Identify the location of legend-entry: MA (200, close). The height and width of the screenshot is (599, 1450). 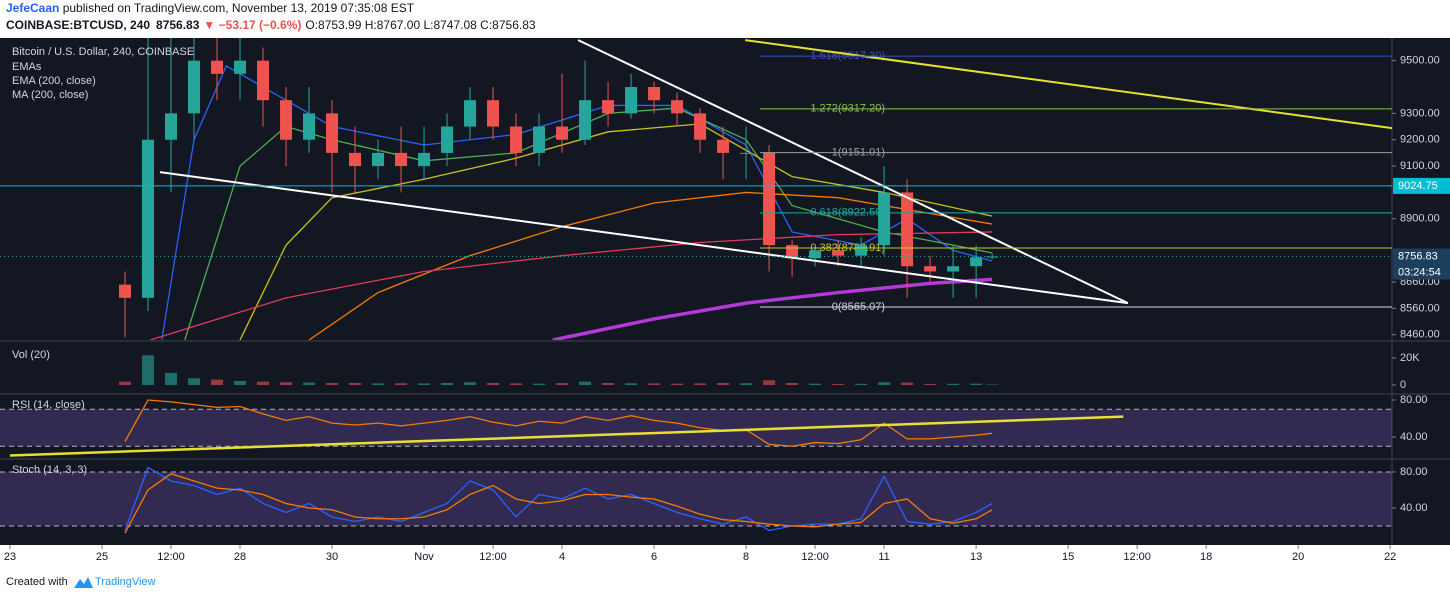
(50, 95).